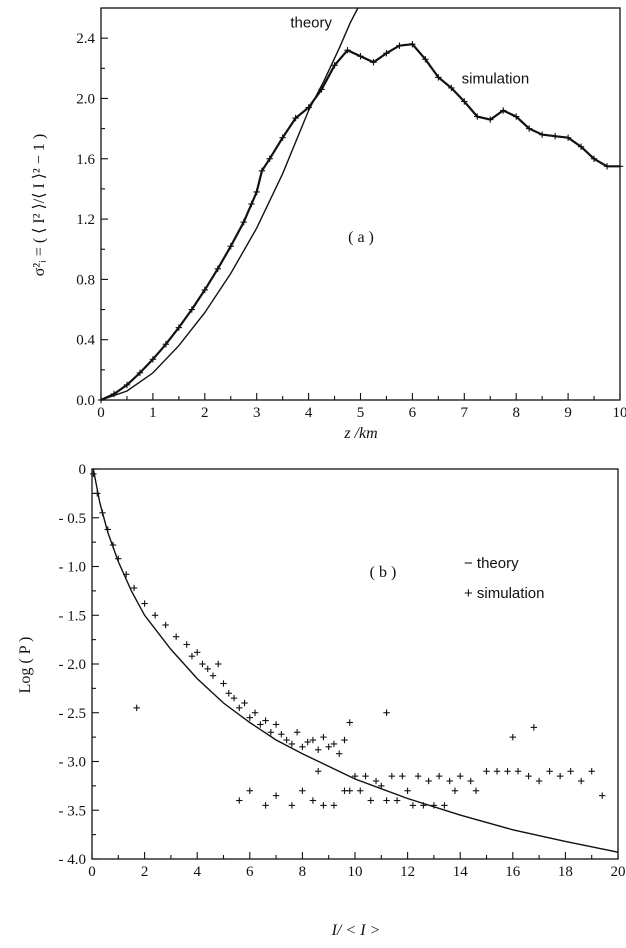  Describe the element at coordinates (153, 413) in the screenshot. I see `panel-a-x-tick-label: 1` at that location.